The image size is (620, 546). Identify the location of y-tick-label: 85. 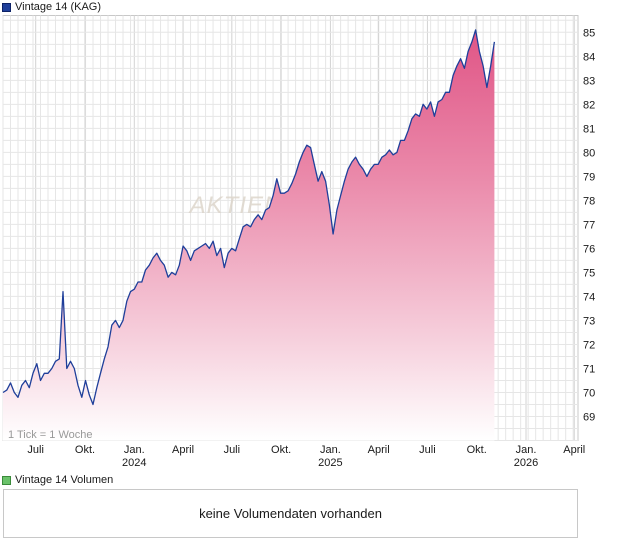
(589, 33).